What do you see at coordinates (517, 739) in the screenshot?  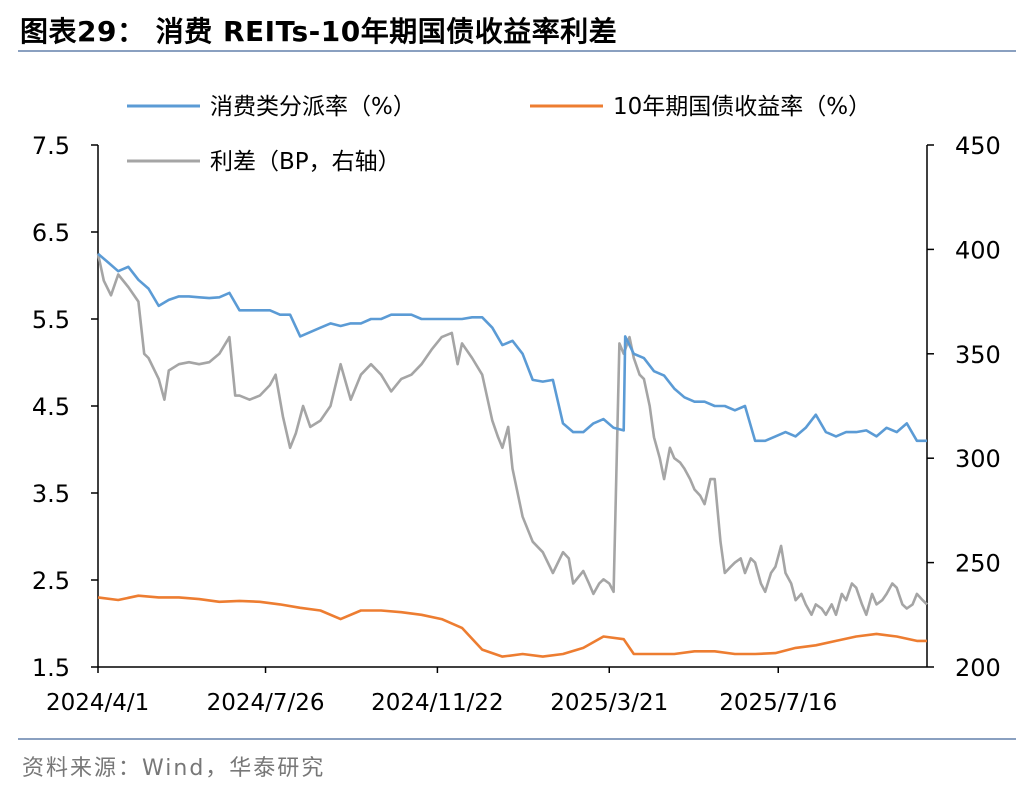 I see `bottom-rule` at bounding box center [517, 739].